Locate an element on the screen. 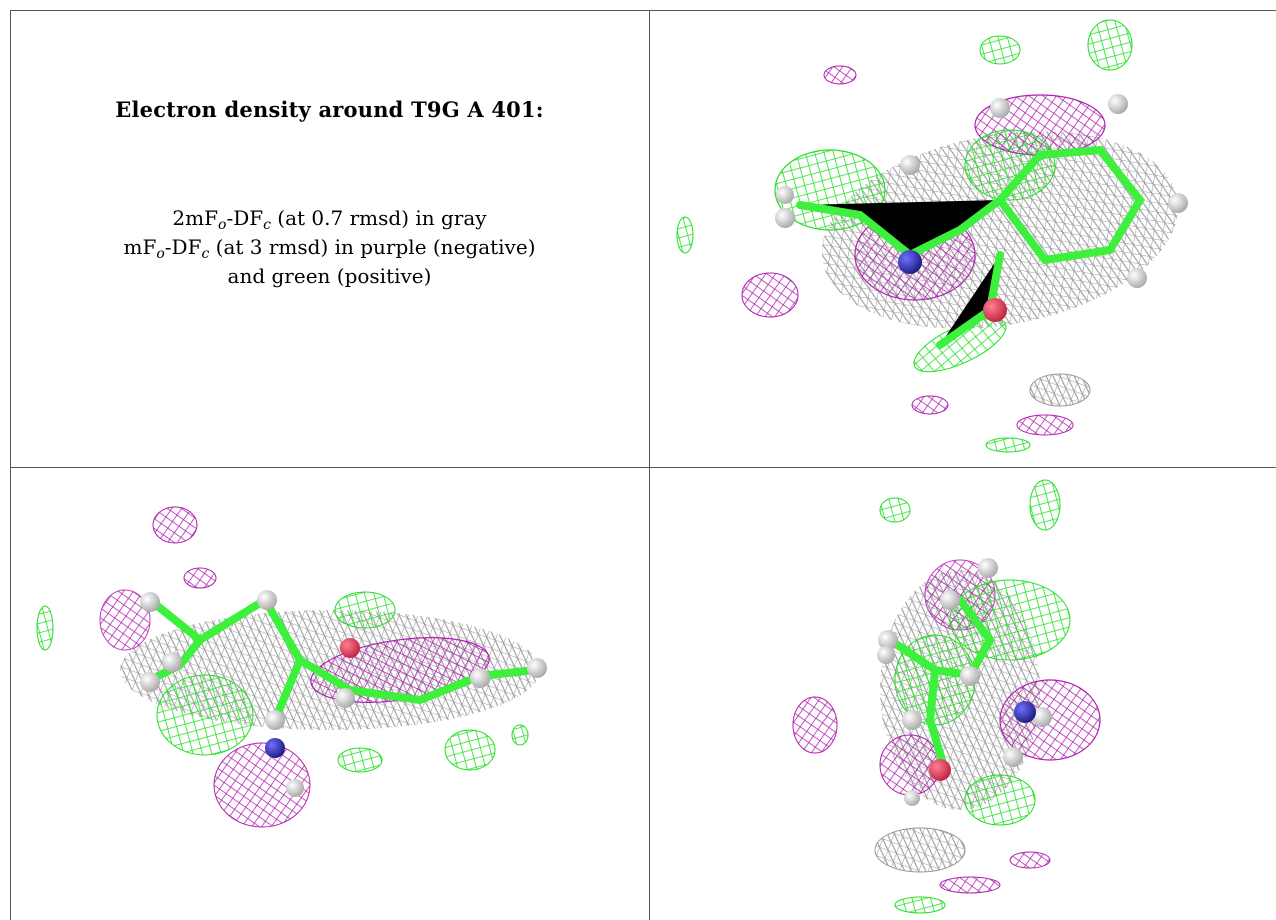  legend-text: 2mF is located at coordinates (195, 218).